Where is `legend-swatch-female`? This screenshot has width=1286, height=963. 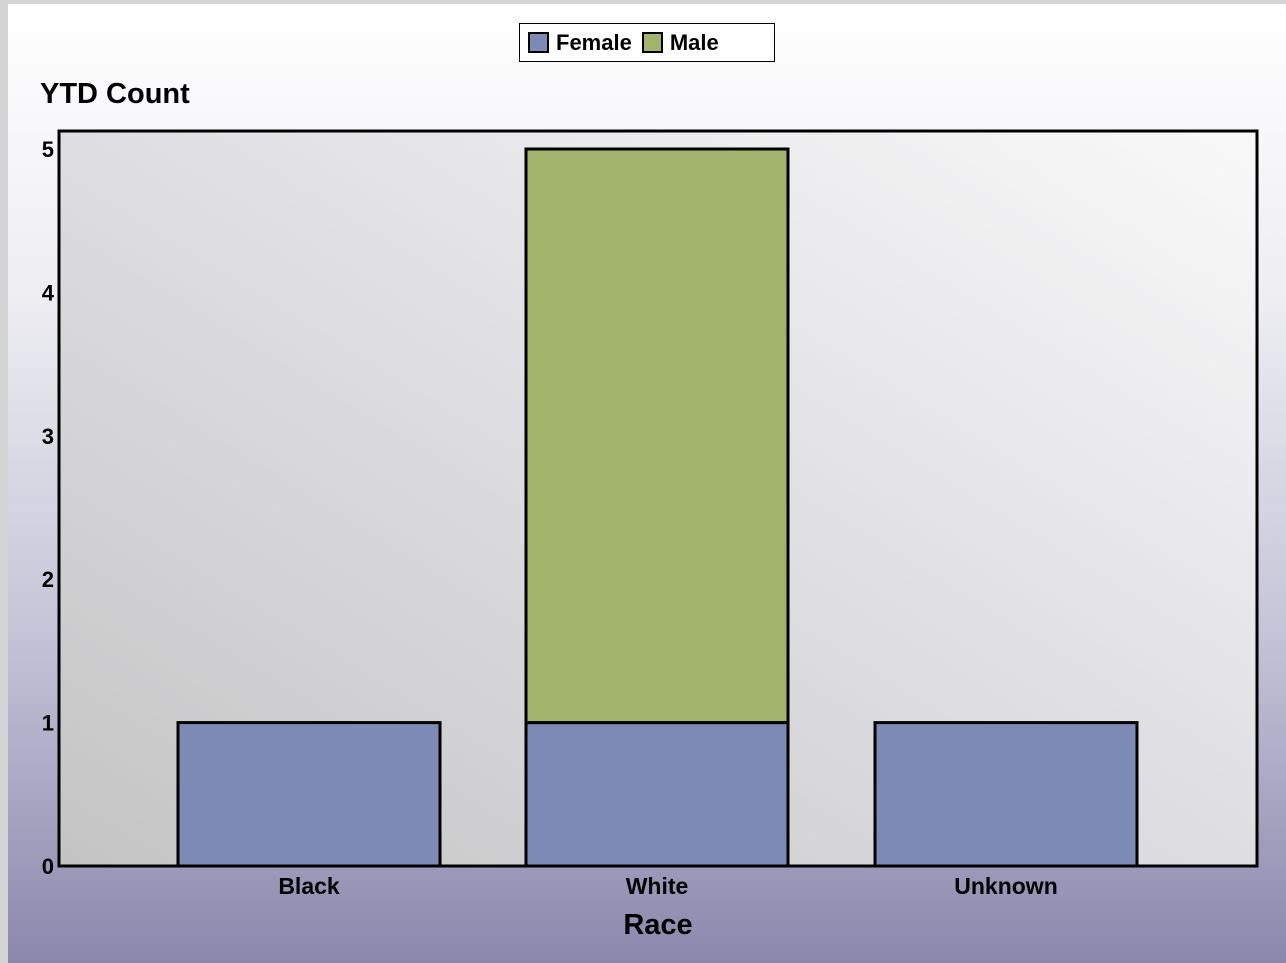
legend-swatch-female is located at coordinates (538, 42).